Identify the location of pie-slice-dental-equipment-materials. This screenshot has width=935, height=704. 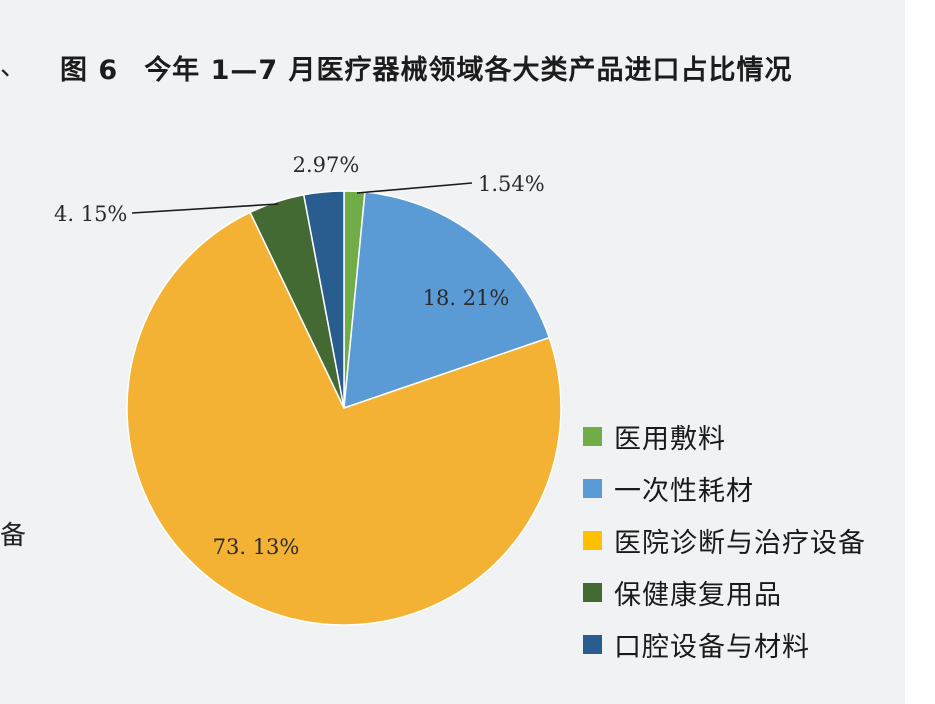
(323, 299).